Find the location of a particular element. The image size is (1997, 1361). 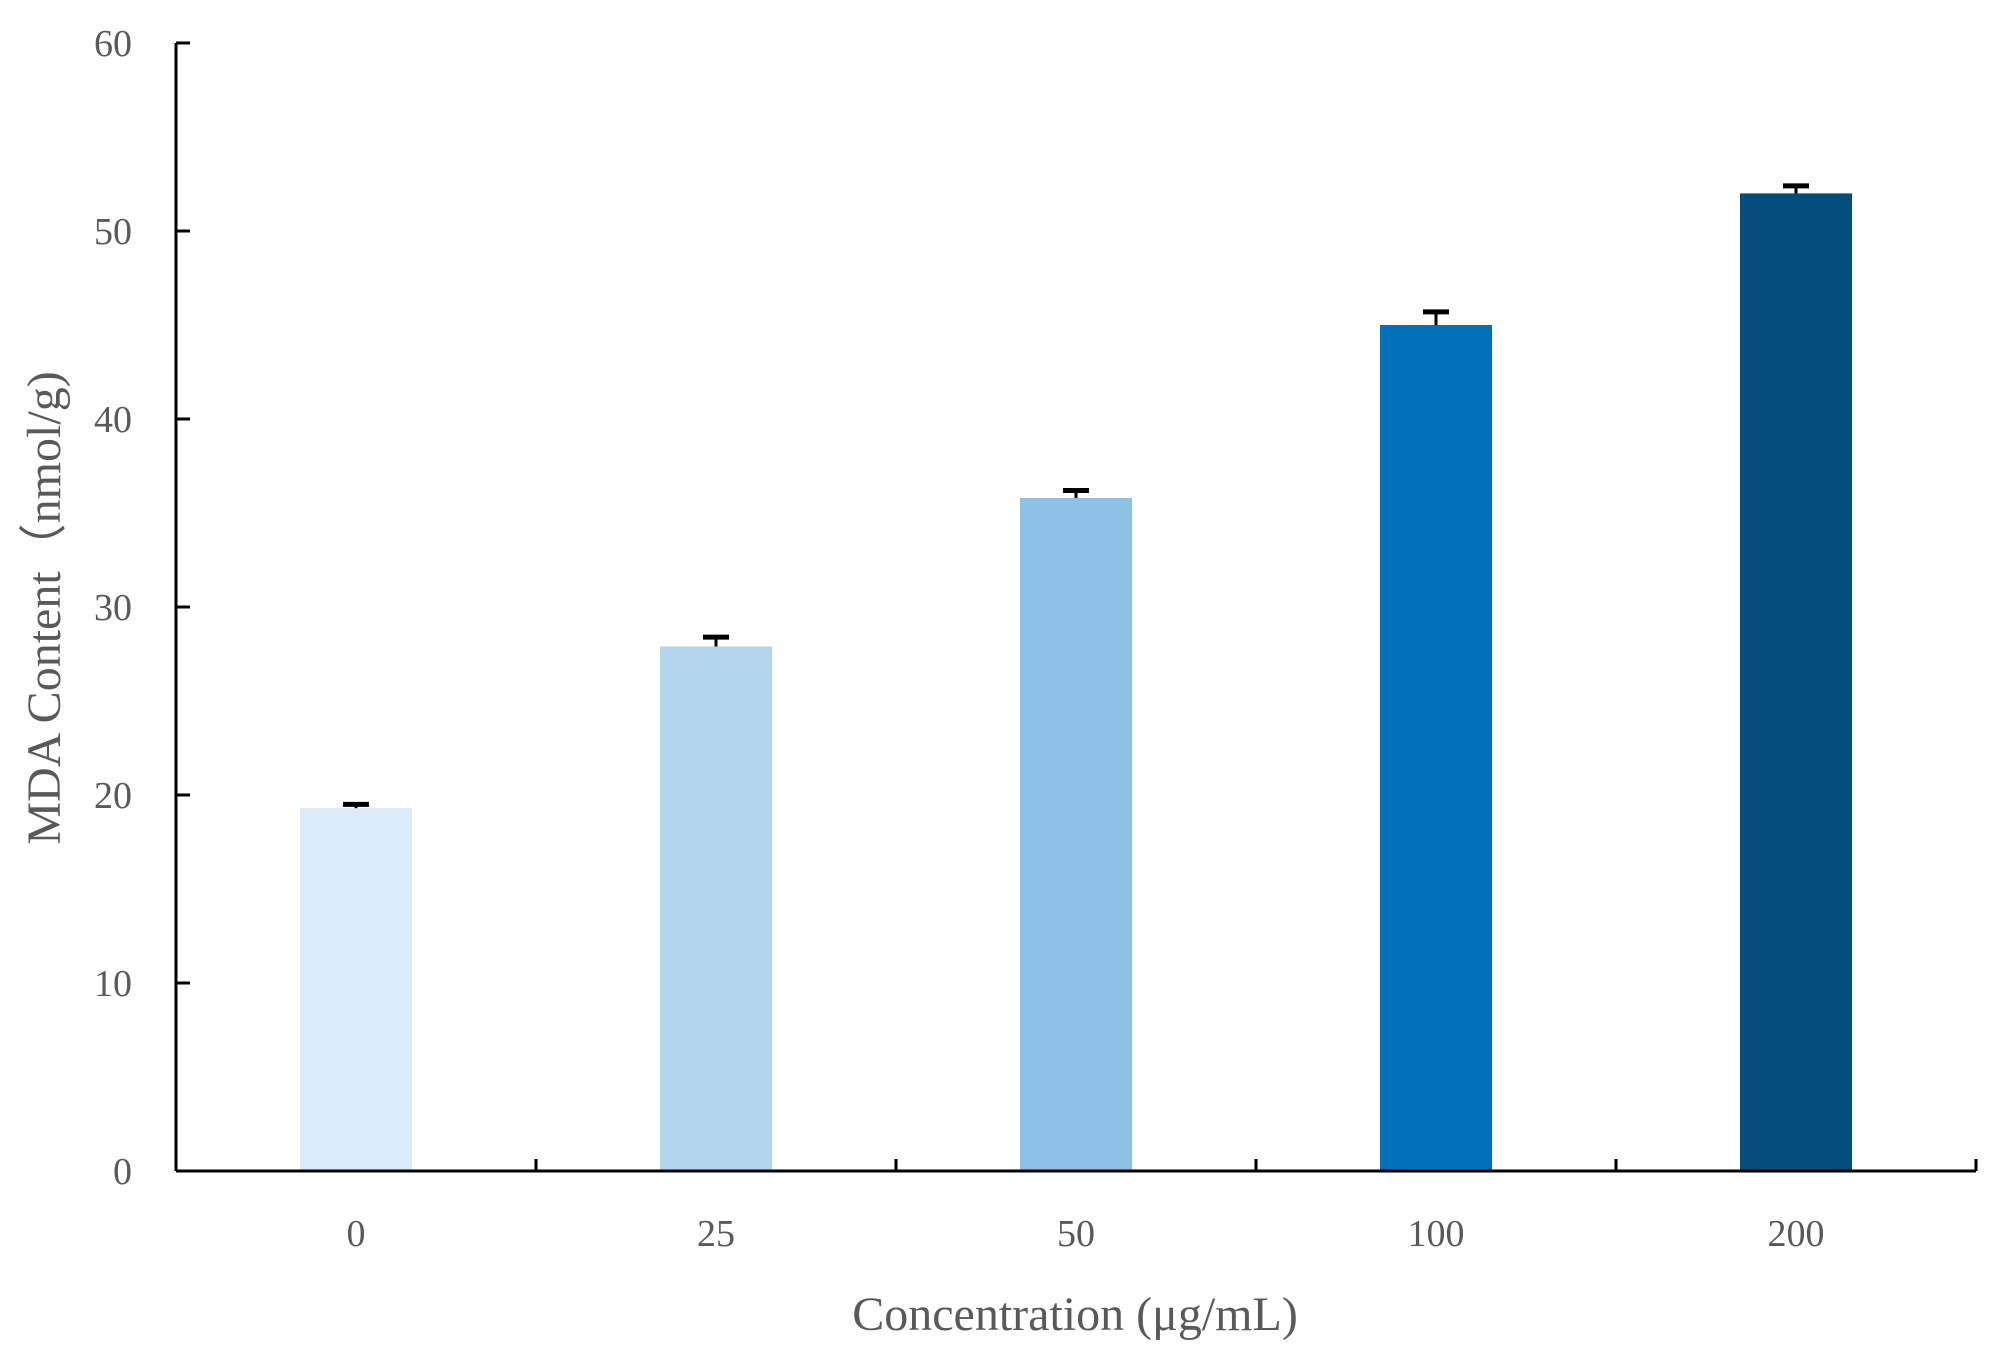

y-tick-label: 30 is located at coordinates (113, 608).